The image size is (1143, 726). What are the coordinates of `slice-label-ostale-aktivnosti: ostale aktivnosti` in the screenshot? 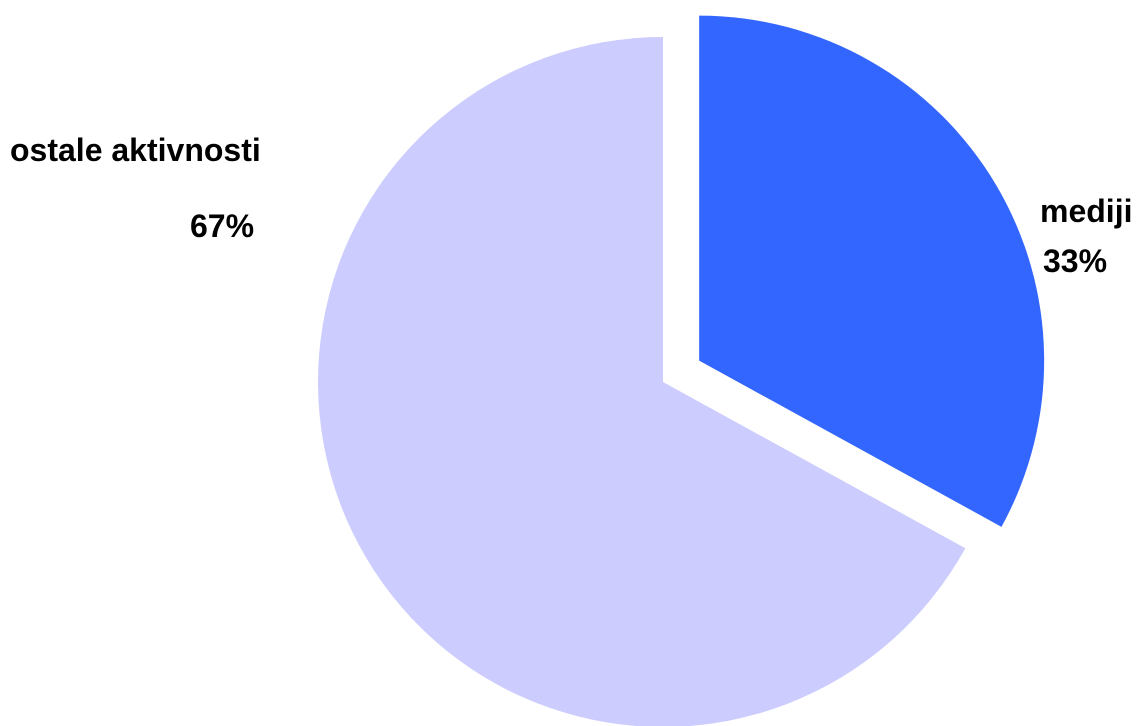 It's located at (135, 150).